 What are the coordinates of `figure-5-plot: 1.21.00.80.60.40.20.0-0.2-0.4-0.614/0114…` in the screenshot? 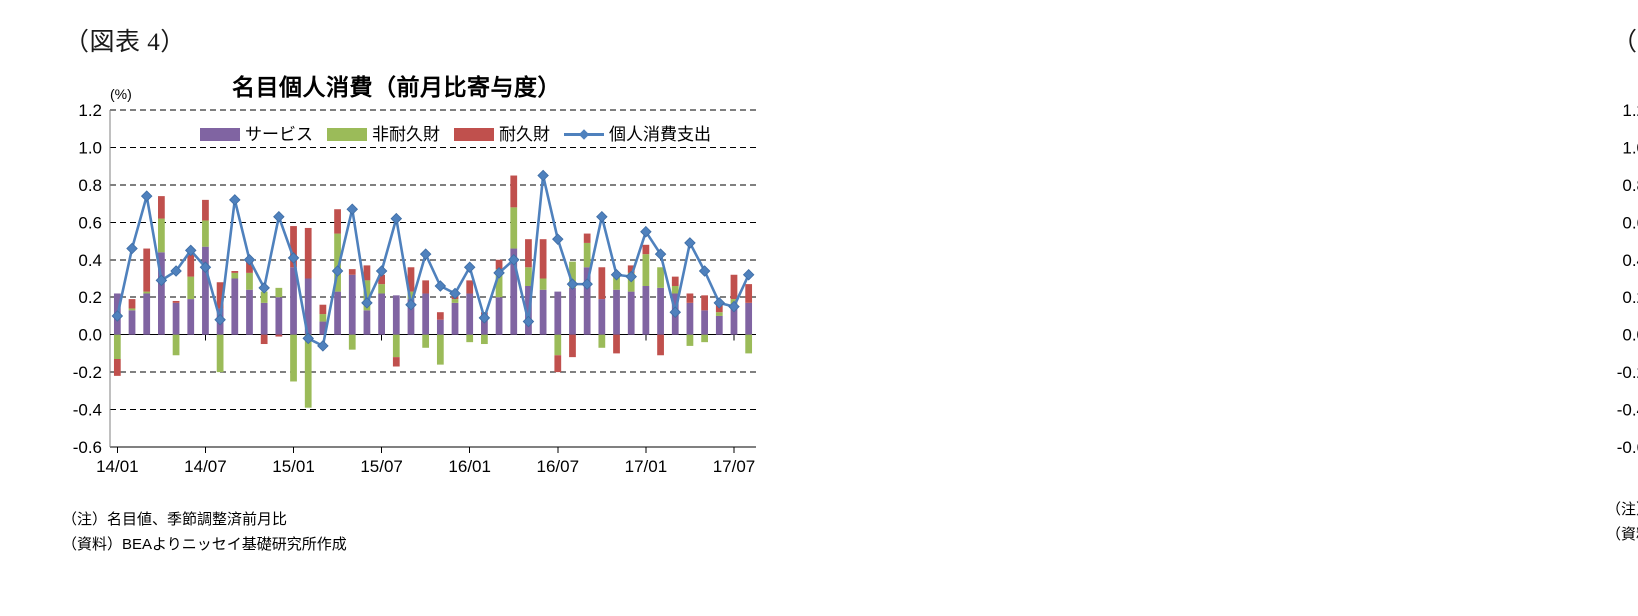 It's located at (1622, 293).